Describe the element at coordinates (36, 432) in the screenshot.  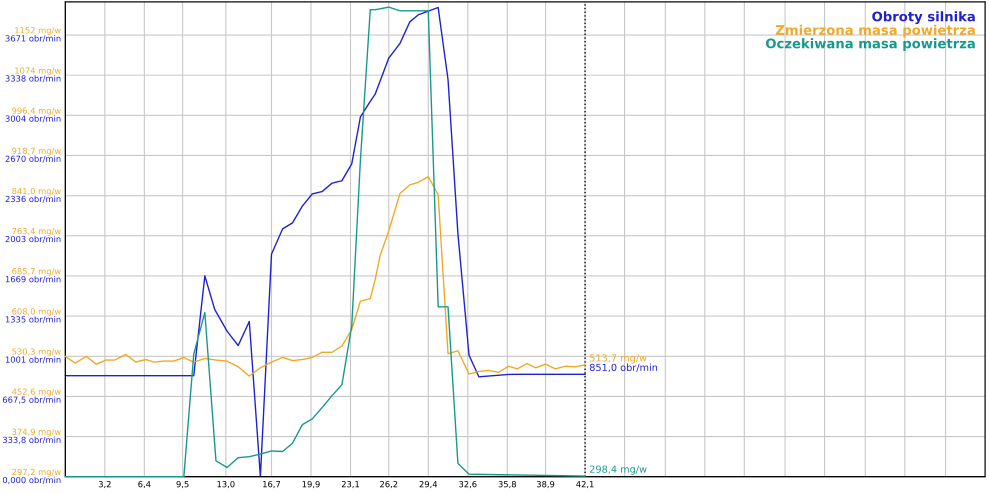
I see `y2-tick-label: 374,9 mg/w` at that location.